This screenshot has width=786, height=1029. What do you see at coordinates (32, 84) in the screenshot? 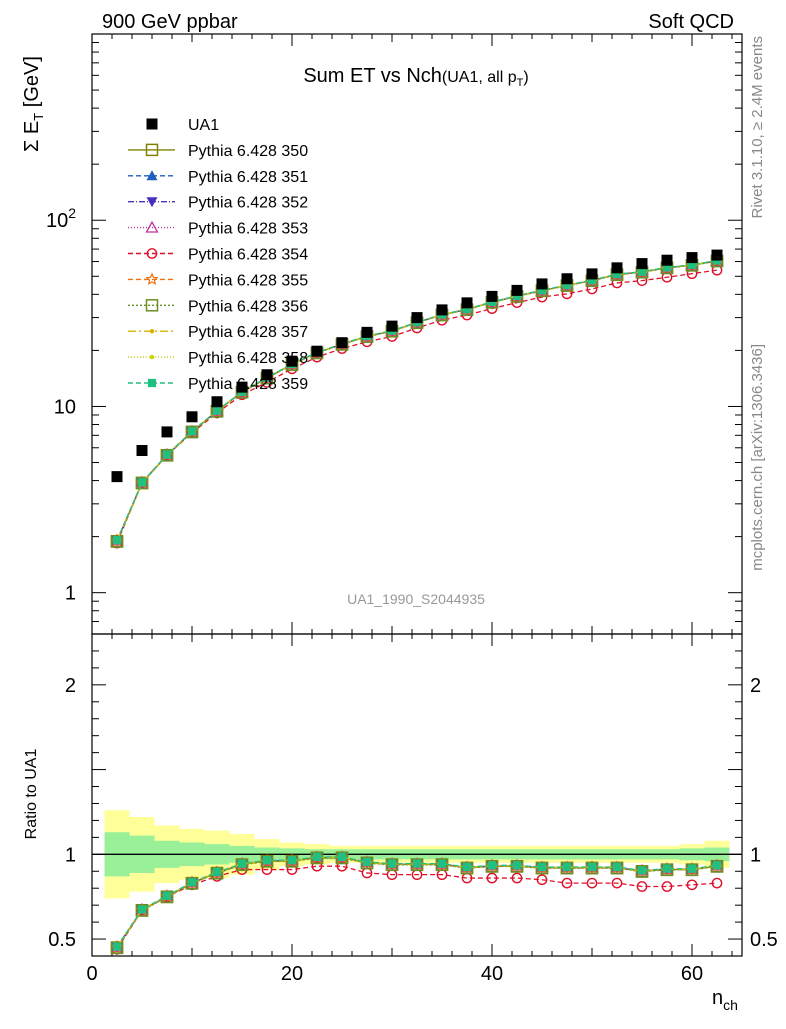
I see `main-y-label-suffix: [GeV]` at bounding box center [32, 84].